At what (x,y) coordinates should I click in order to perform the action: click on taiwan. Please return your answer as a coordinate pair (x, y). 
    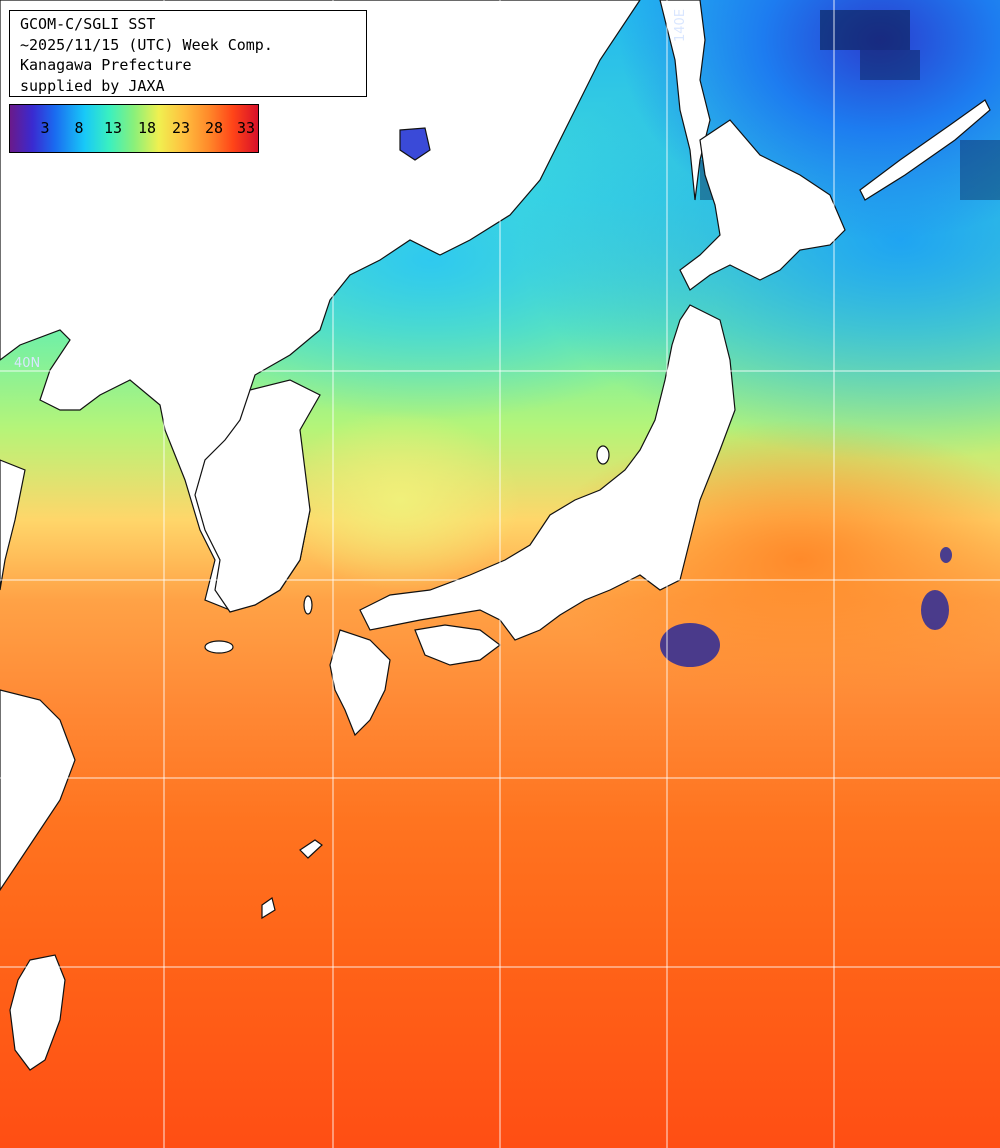
    Looking at the image, I should click on (37, 1012).